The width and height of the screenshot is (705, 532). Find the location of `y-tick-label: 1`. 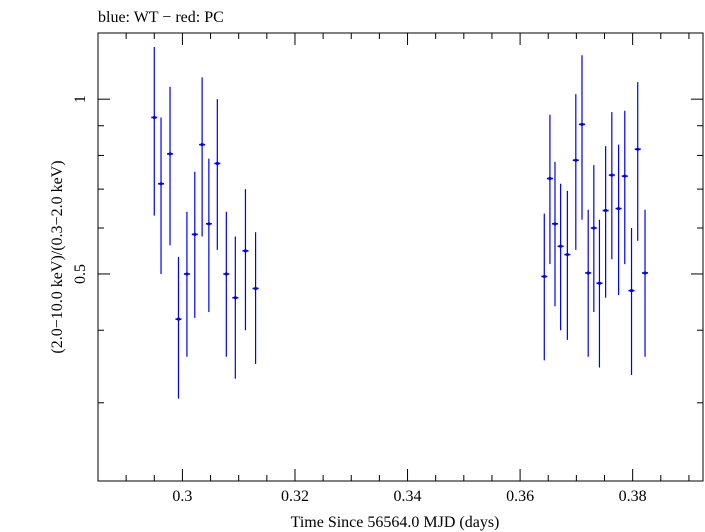

y-tick-label: 1 is located at coordinates (80, 99).